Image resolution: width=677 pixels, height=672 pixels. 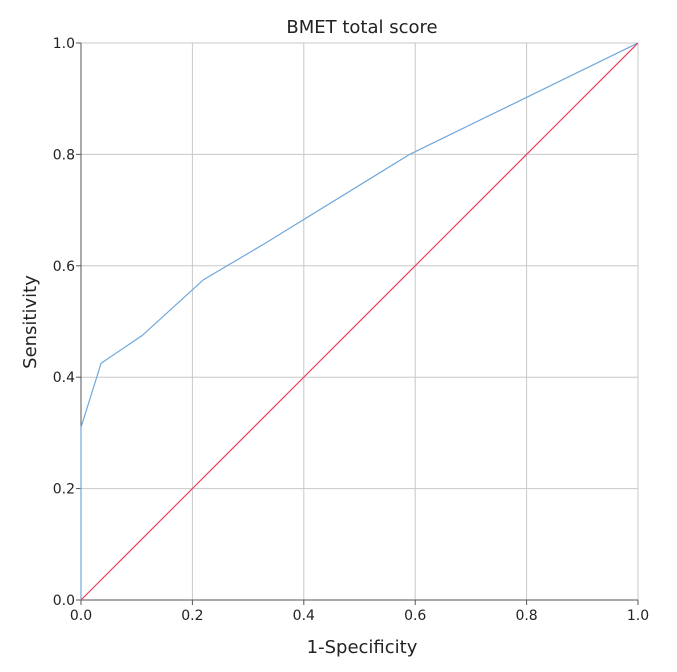 What do you see at coordinates (415, 616) in the screenshot?
I see `x-tick-label: 0.6` at bounding box center [415, 616].